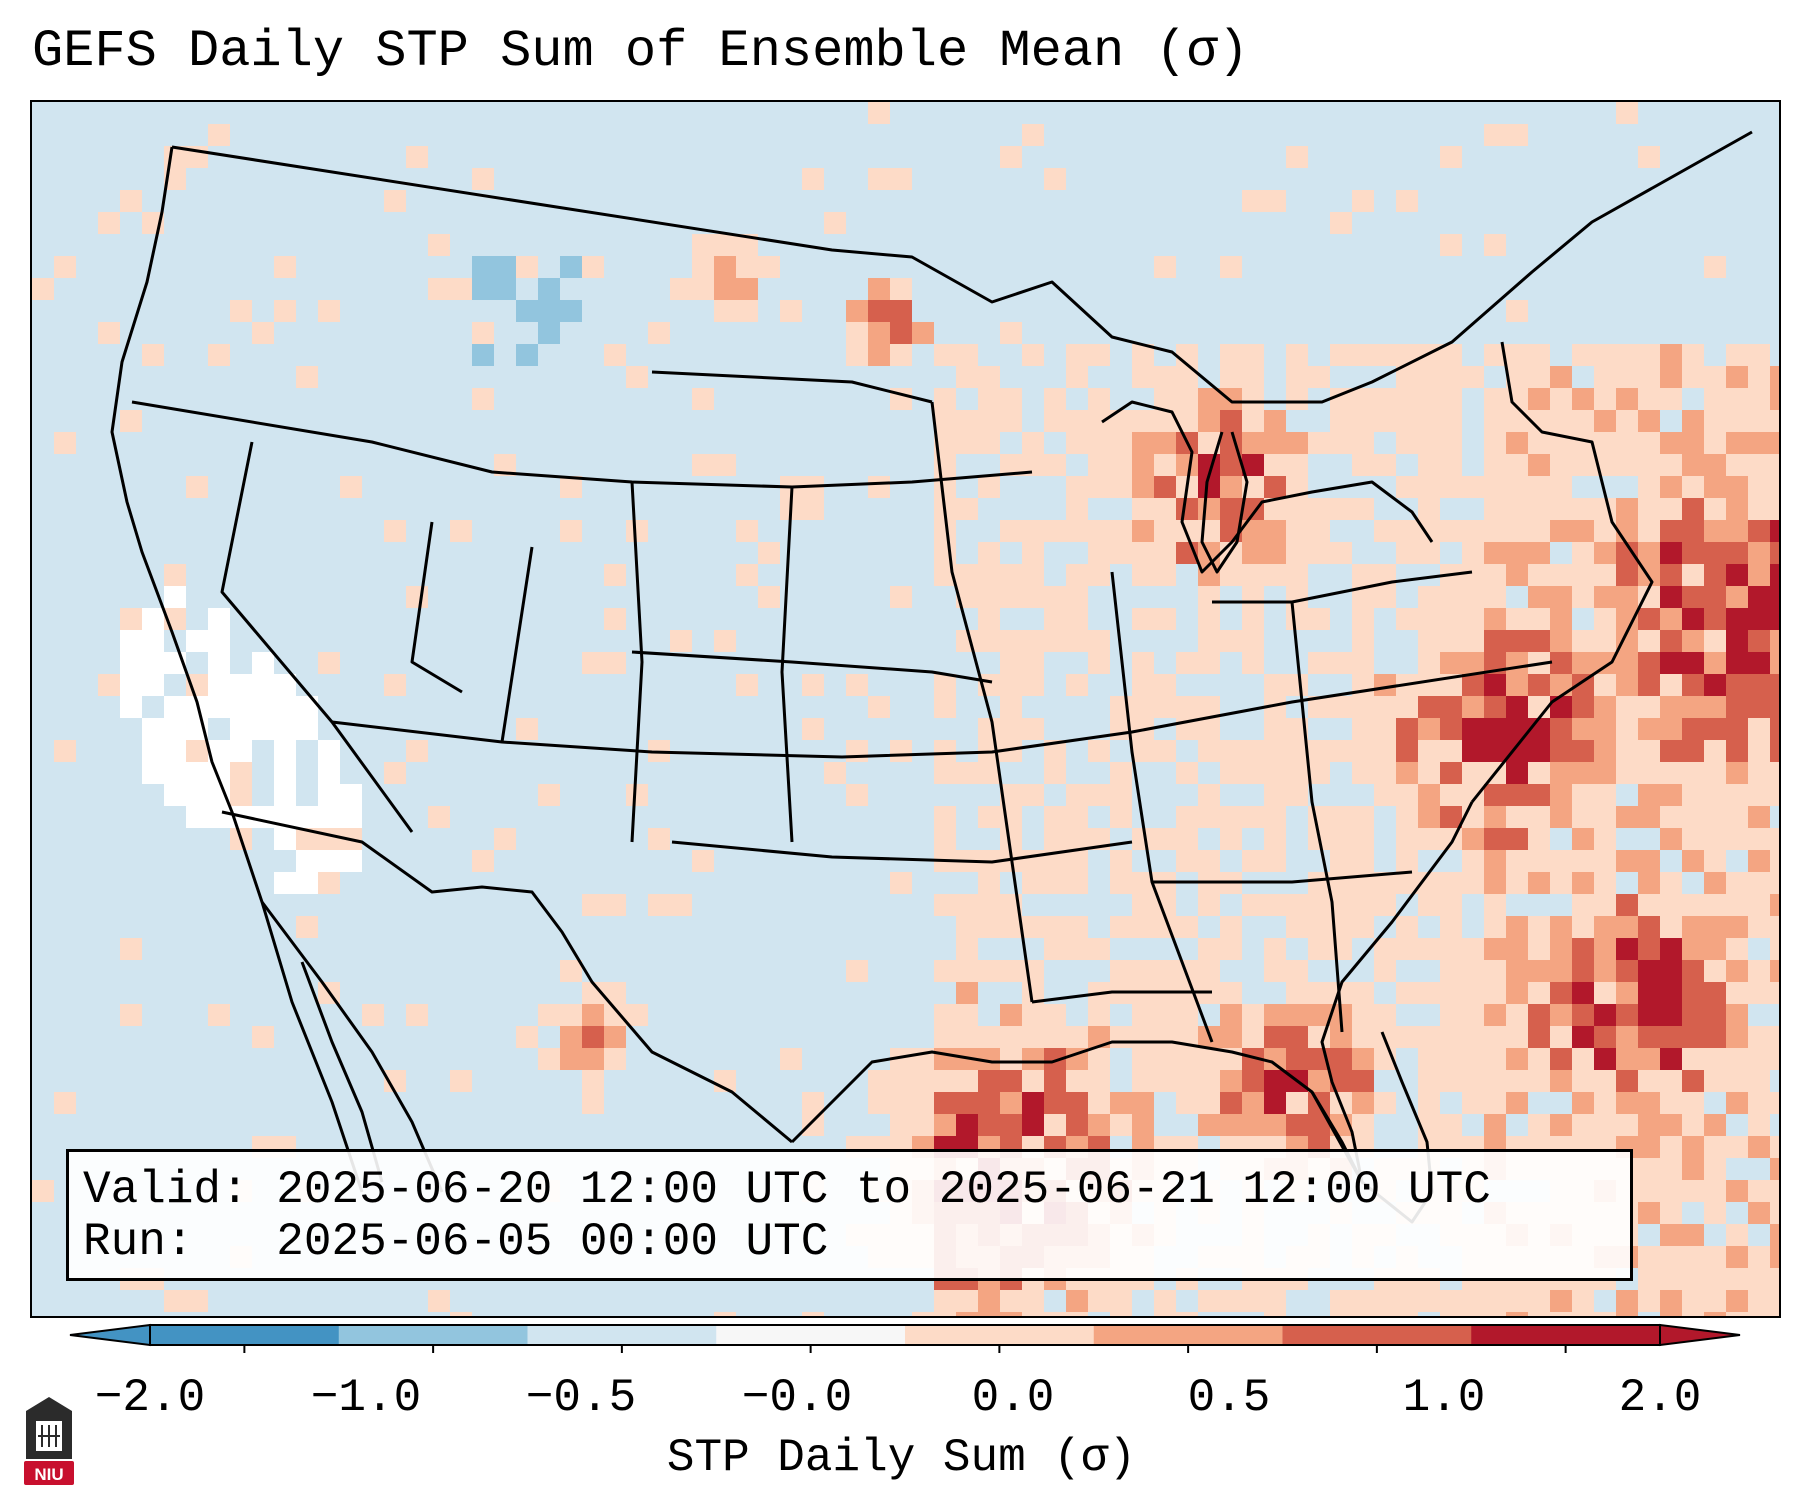 This screenshot has width=1803, height=1506. I want to click on run-line: Run: 2025-06-05 00:00 UTC, so click(455, 1242).